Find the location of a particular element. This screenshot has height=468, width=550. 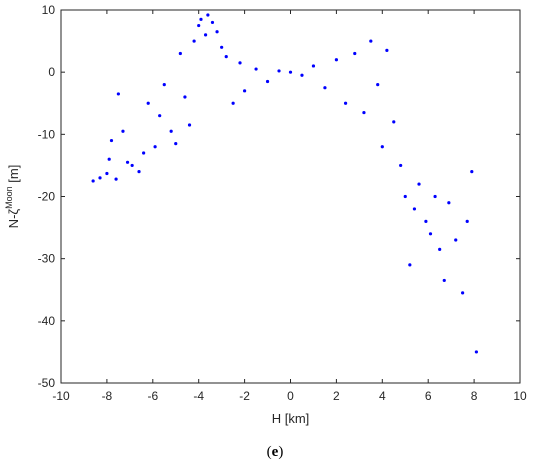

y-tick-label: -40 is located at coordinates (47, 321).